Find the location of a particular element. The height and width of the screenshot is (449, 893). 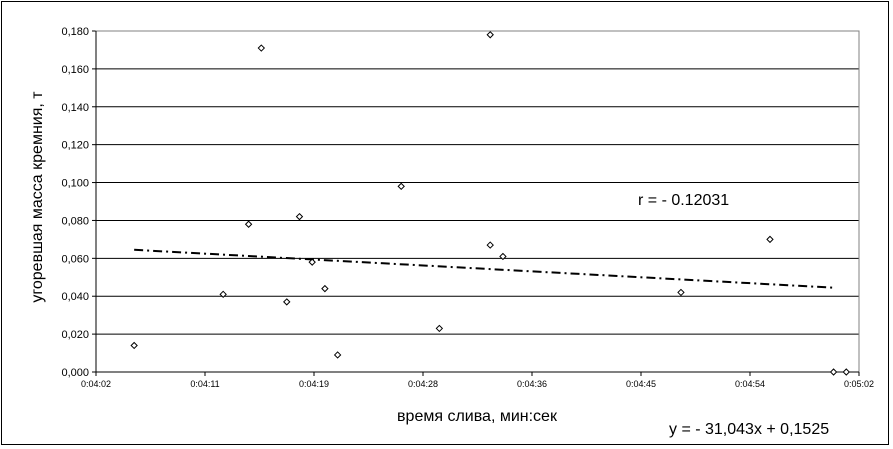

x-tick-label: 0:04:19 is located at coordinates (314, 384).